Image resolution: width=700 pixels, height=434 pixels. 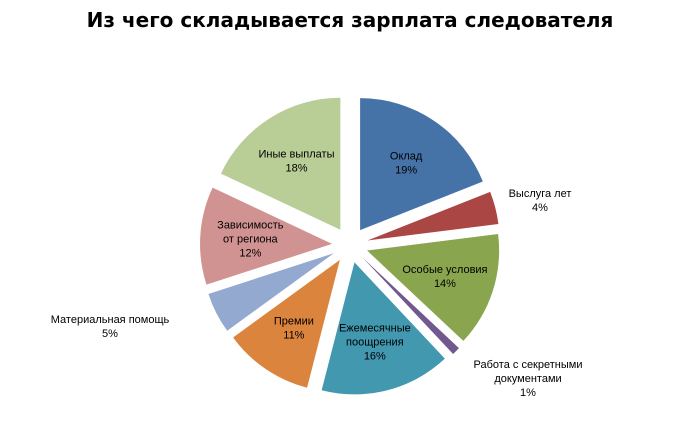 I want to click on slice-value-label: 1%, so click(x=528, y=393).